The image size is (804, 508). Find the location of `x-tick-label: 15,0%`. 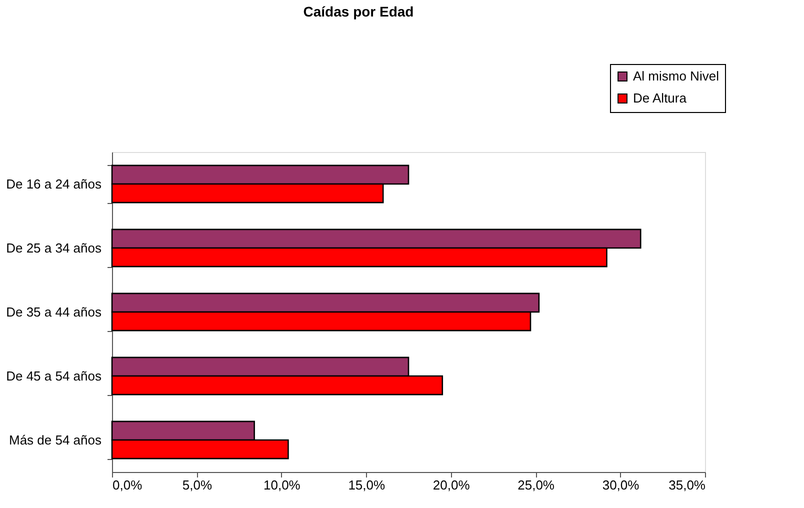

x-tick-label: 15,0% is located at coordinates (367, 485).